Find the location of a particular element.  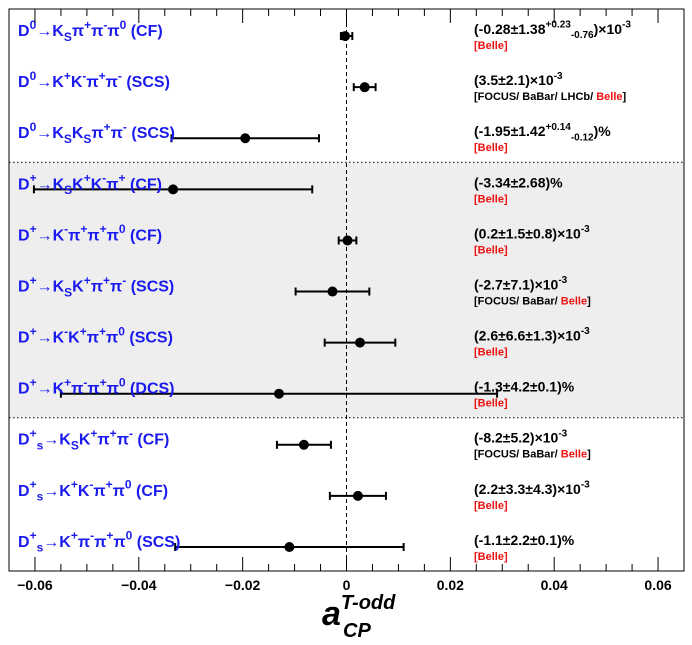

decay-label-4: D+→K-π+π+π0 (CF) is located at coordinates (90, 233).